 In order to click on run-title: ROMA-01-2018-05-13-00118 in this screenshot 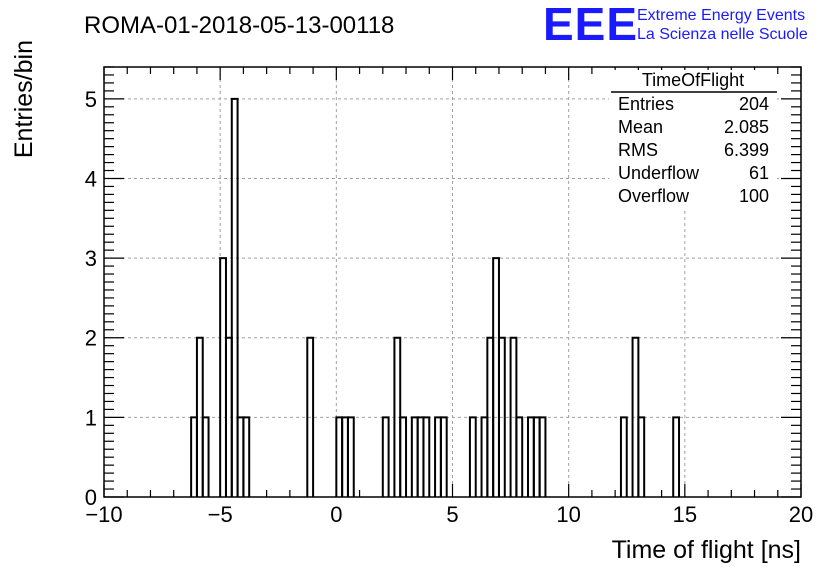, I will do `click(239, 25)`.